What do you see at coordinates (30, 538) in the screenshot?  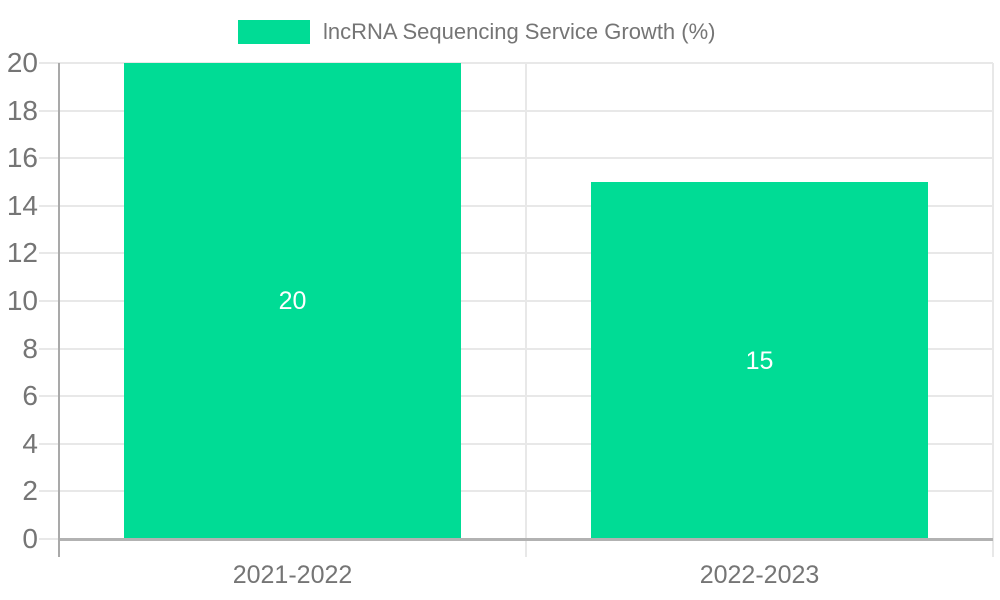 I see `y-axis-tick-label: 0` at bounding box center [30, 538].